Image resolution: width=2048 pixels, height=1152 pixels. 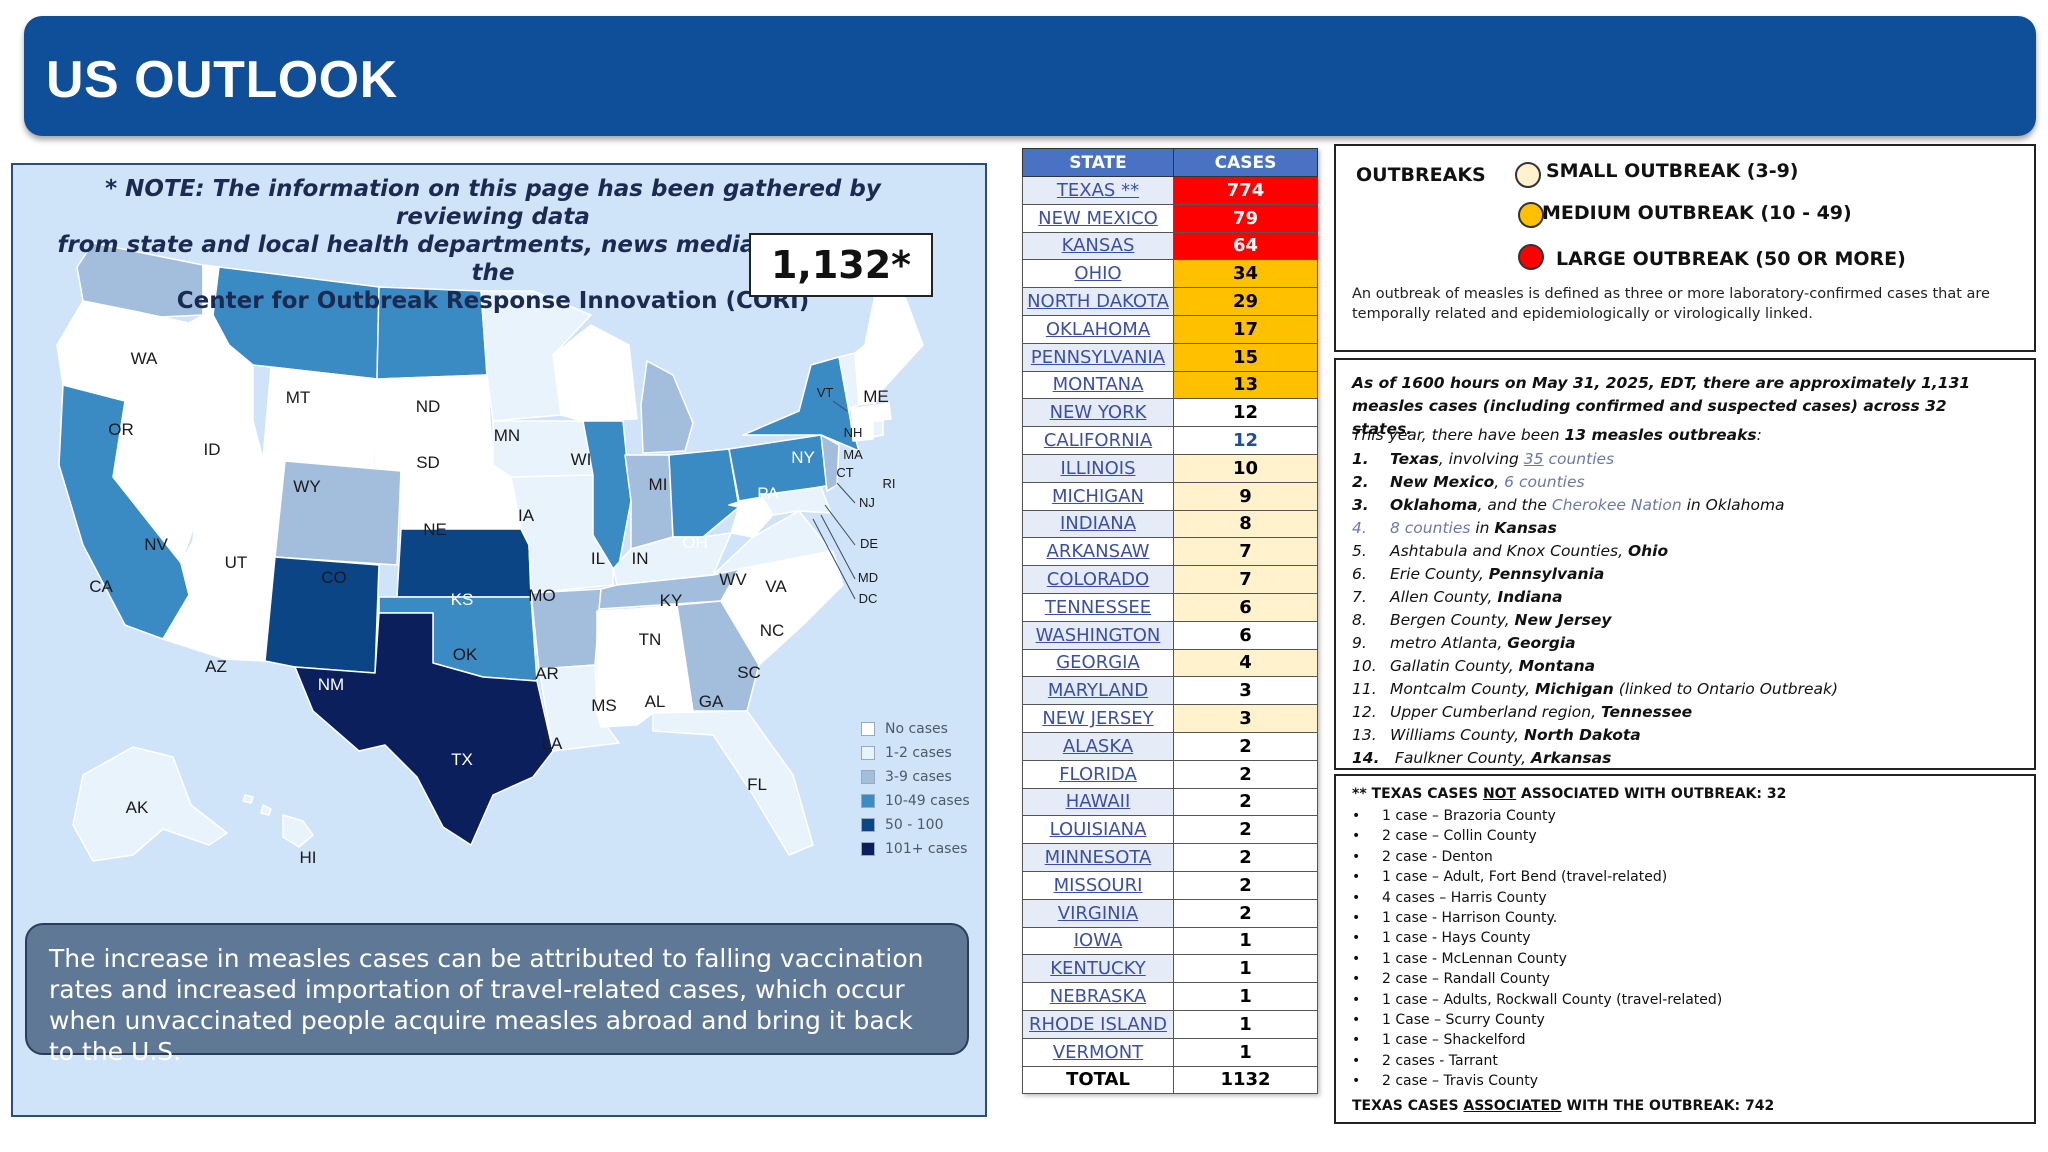 I want to click on state-link: MICHIGAN, so click(x=1098, y=496).